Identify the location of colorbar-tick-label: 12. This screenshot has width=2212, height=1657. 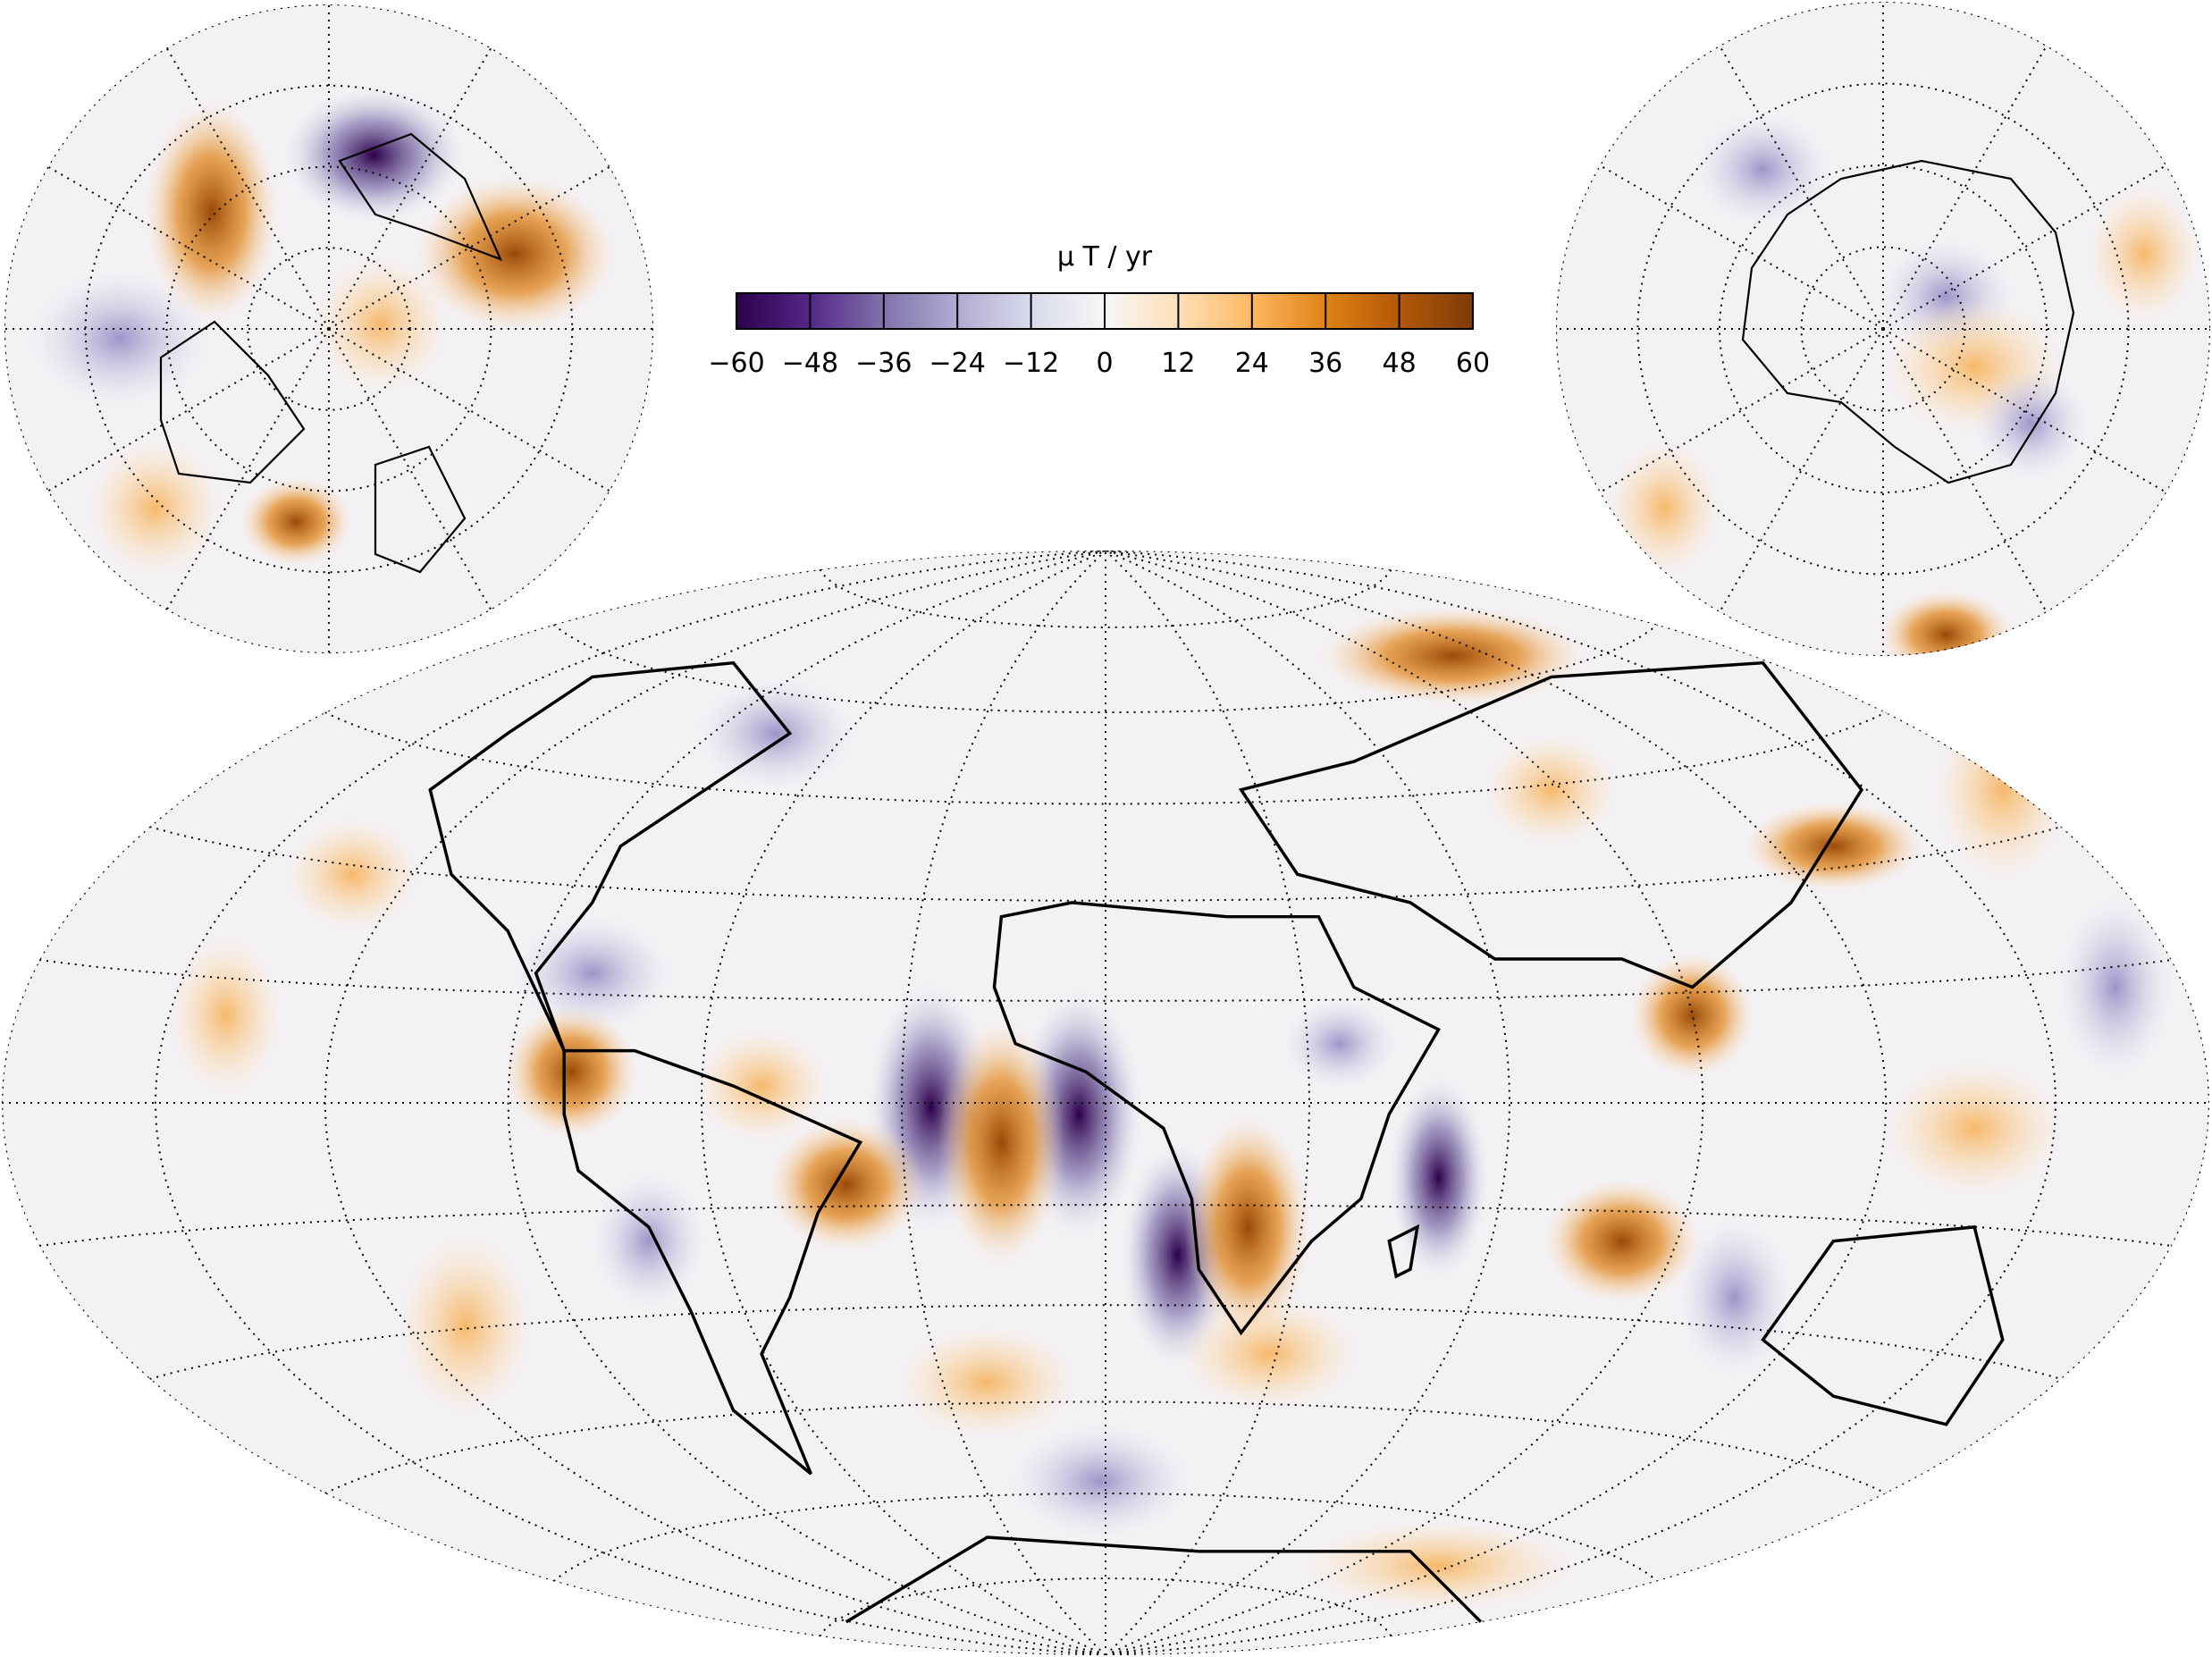
(1178, 363).